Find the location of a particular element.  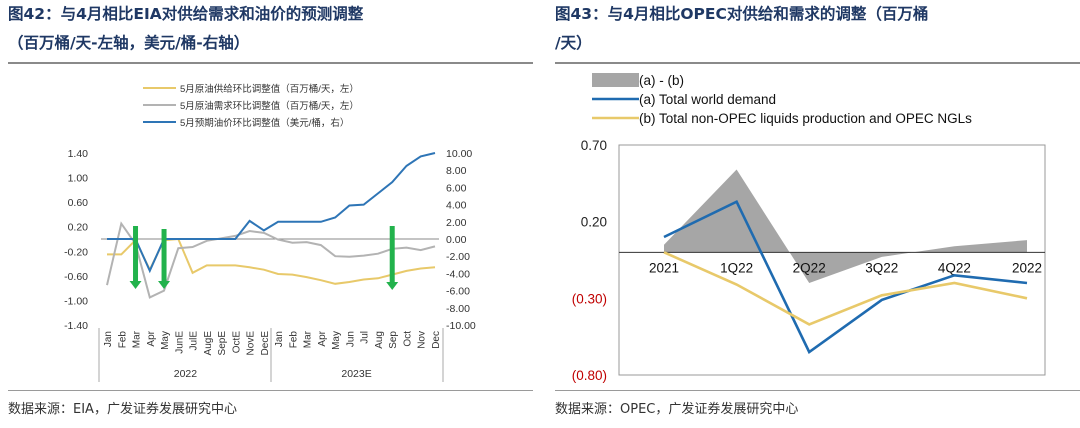

series-line-total-world-demand is located at coordinates (845, 276).